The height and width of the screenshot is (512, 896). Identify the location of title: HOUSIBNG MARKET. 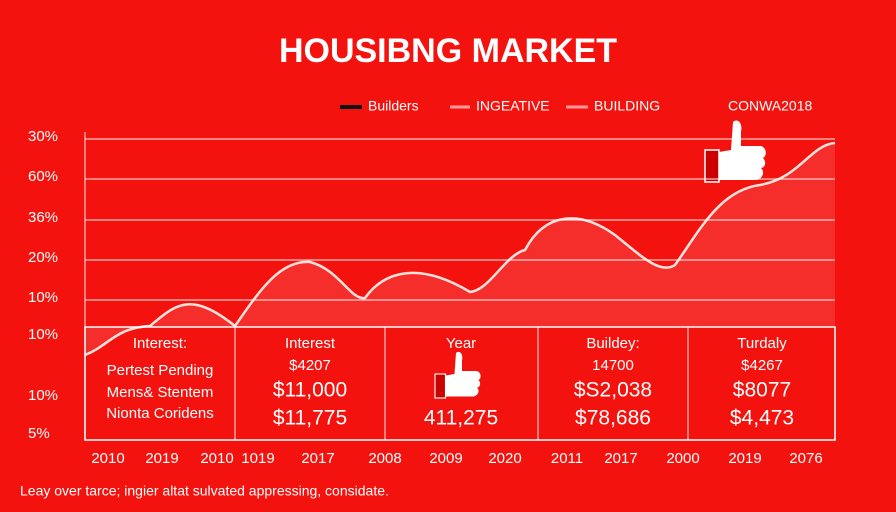
(448, 51).